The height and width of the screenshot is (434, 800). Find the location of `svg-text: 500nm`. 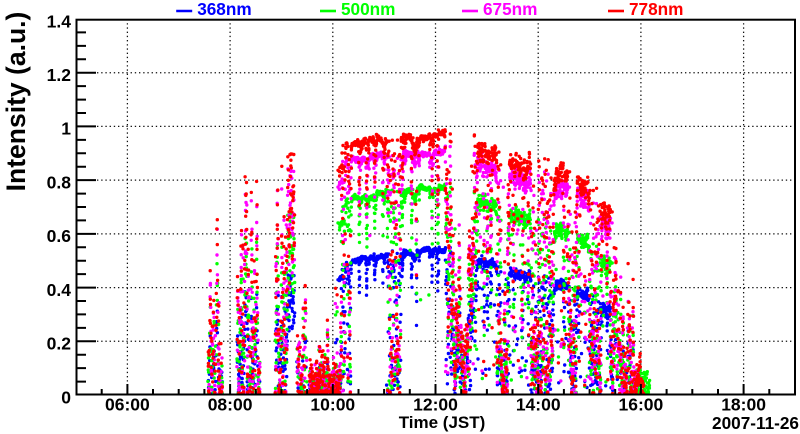

svg-text: 500nm is located at coordinates (368, 9).